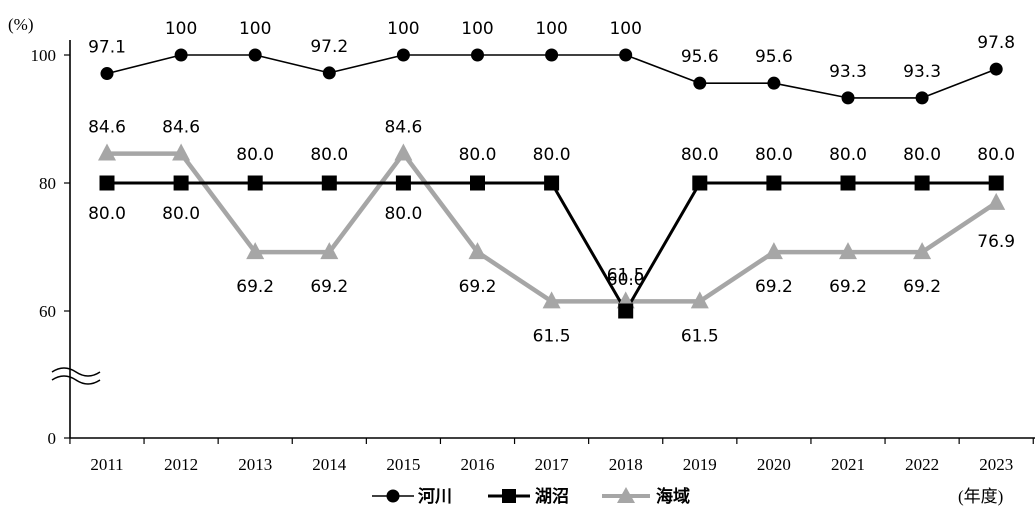 The image size is (1035, 509). Describe the element at coordinates (50, 247) in the screenshot. I see `y-ticks: 0 60 80 100` at that location.